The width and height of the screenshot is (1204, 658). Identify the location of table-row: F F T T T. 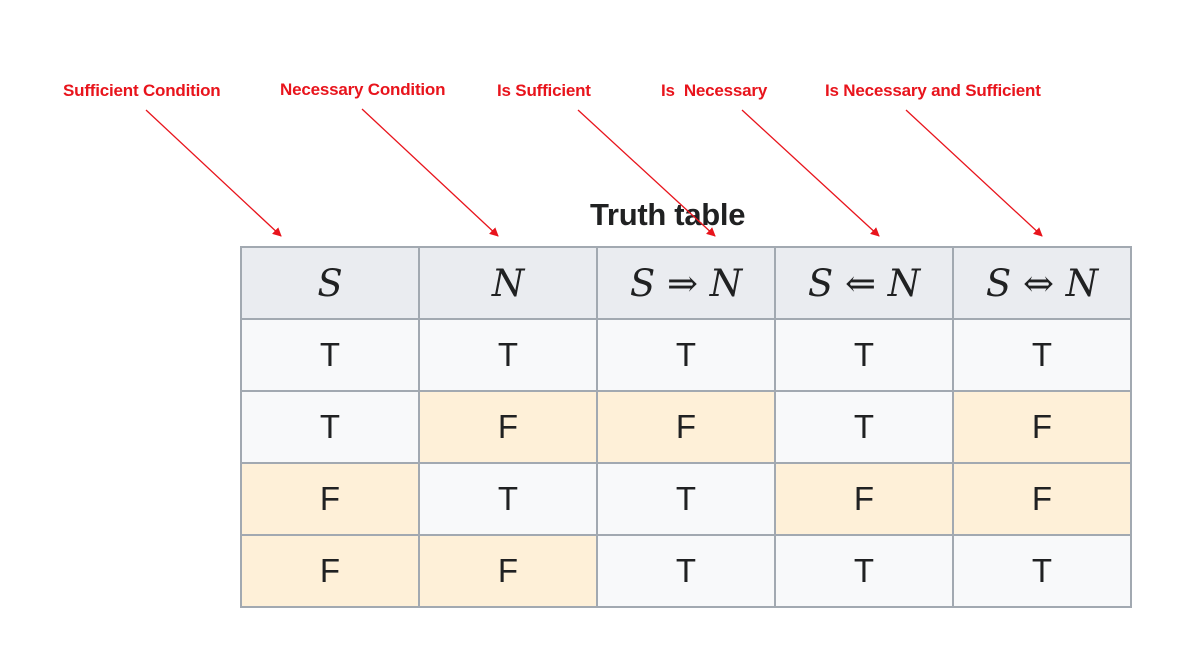
(686, 571).